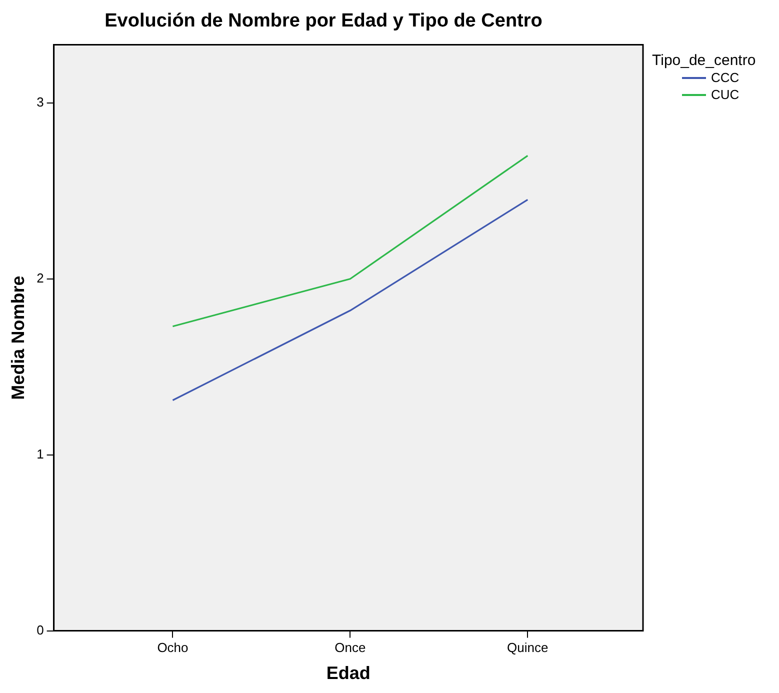 This screenshot has width=779, height=693. Describe the element at coordinates (172, 648) in the screenshot. I see `x-tick-label: Ocho` at that location.